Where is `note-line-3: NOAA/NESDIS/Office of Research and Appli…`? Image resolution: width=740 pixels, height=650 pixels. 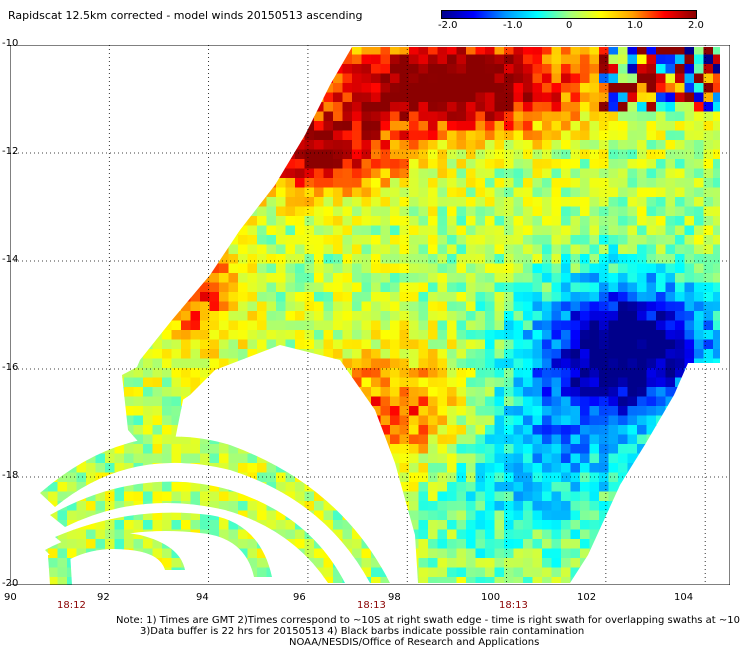
note-line-3: NOAA/NESDIS/Office of Research and Appli… is located at coordinates (414, 642).